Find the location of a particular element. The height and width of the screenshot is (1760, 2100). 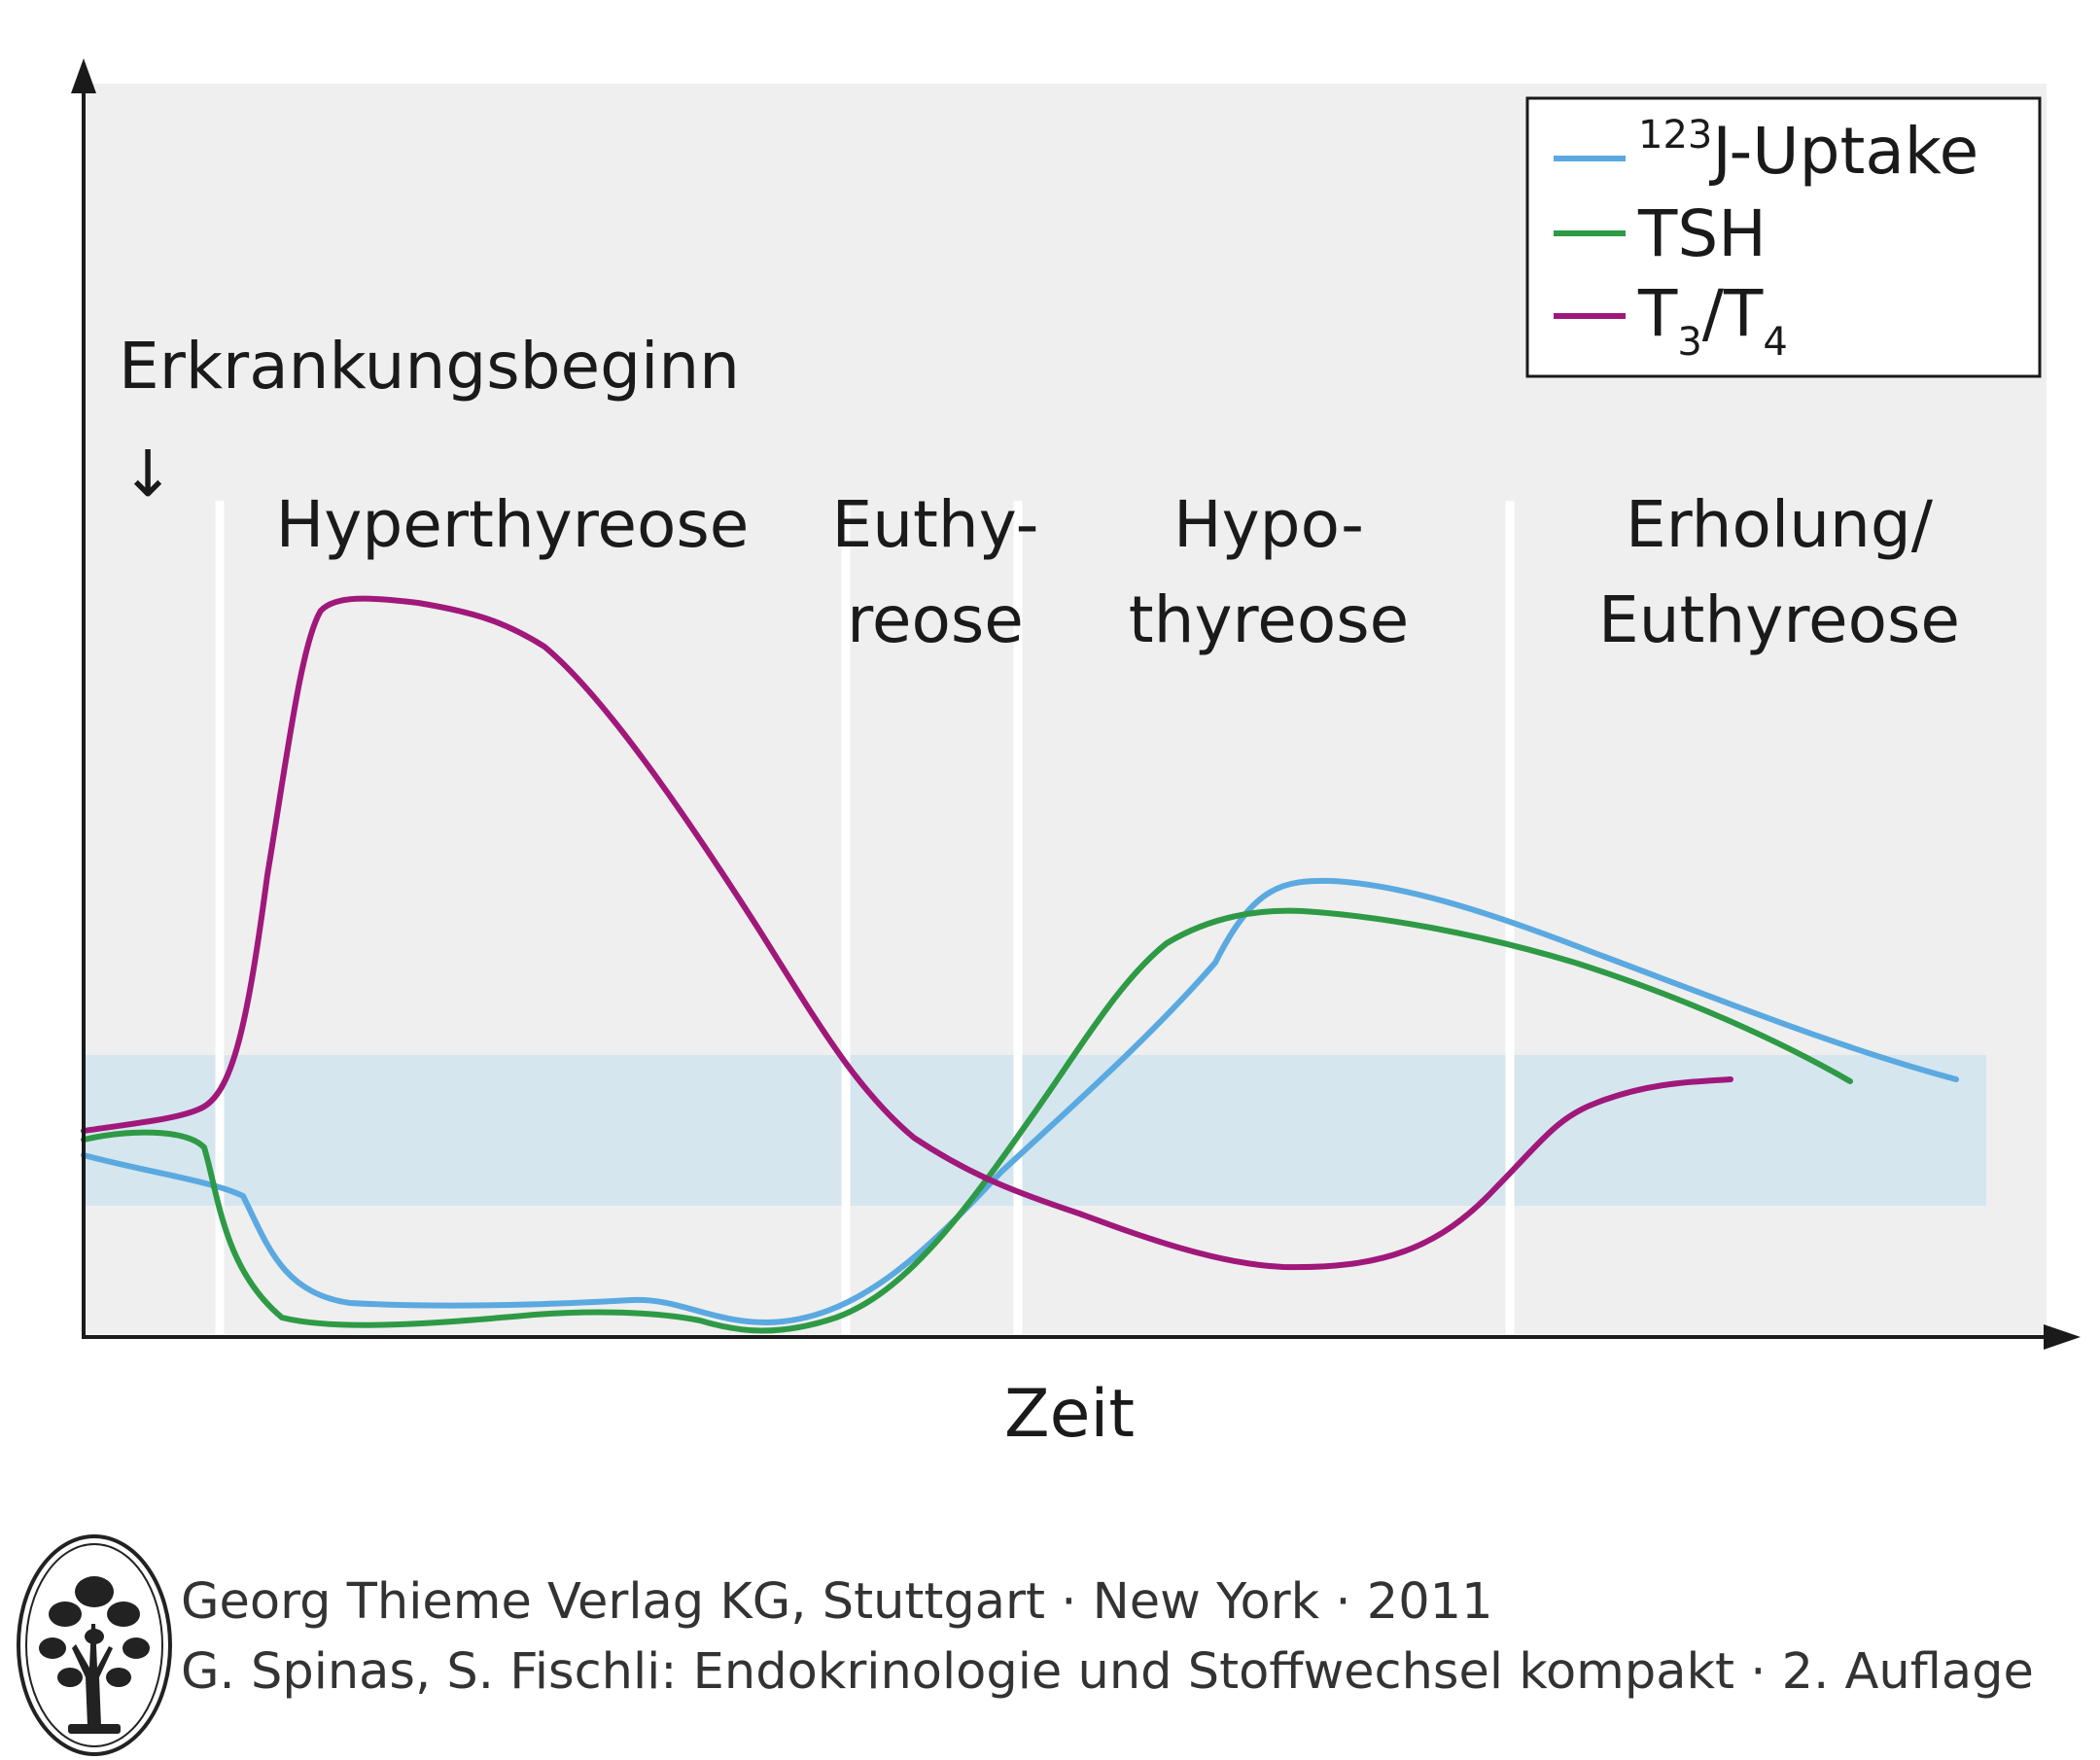

tree-logo-icon is located at coordinates (94, 1645).